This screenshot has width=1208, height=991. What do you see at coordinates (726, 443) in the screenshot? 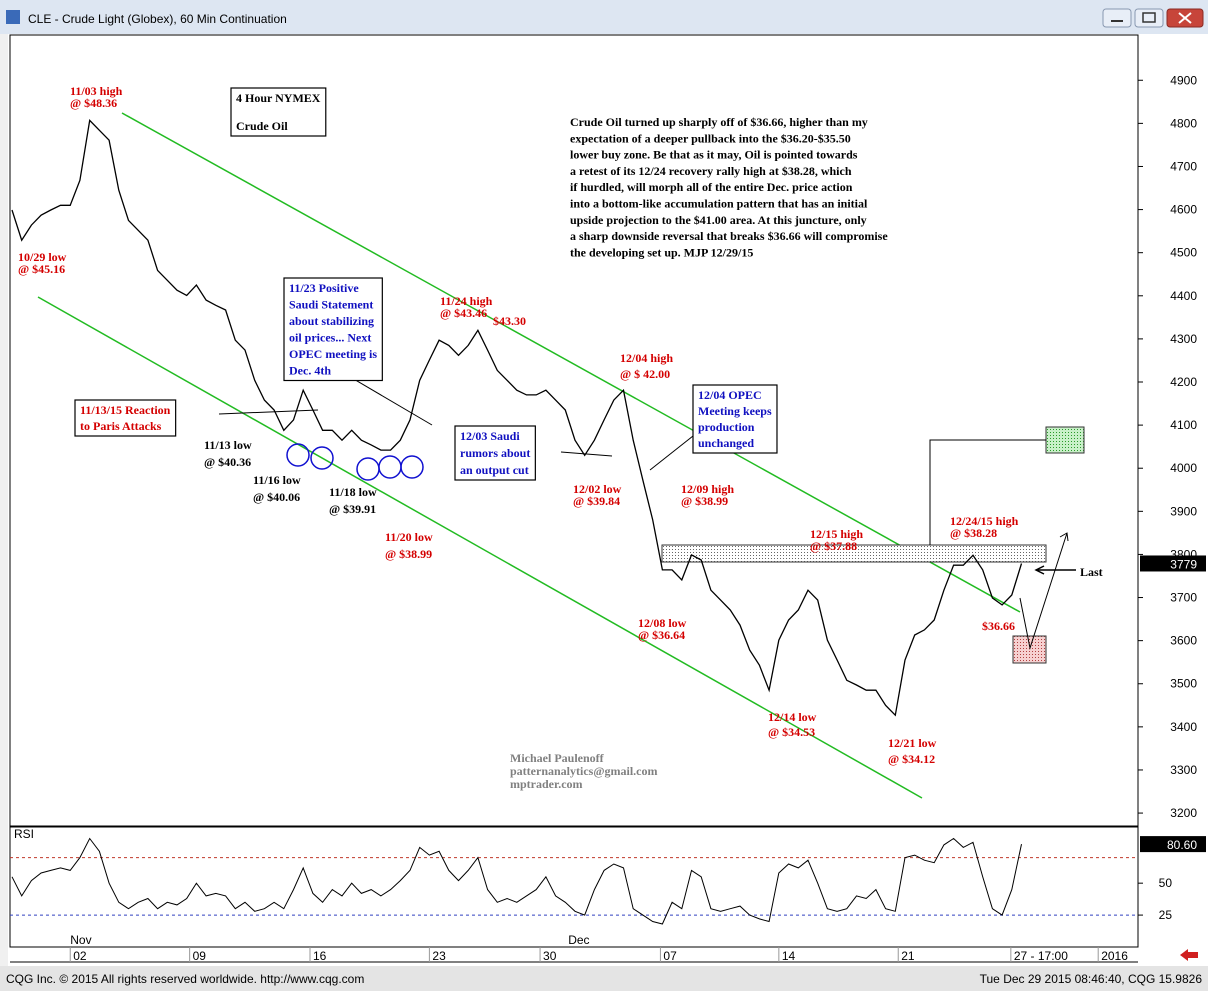
I see `annotation-text: unchanged` at bounding box center [726, 443].